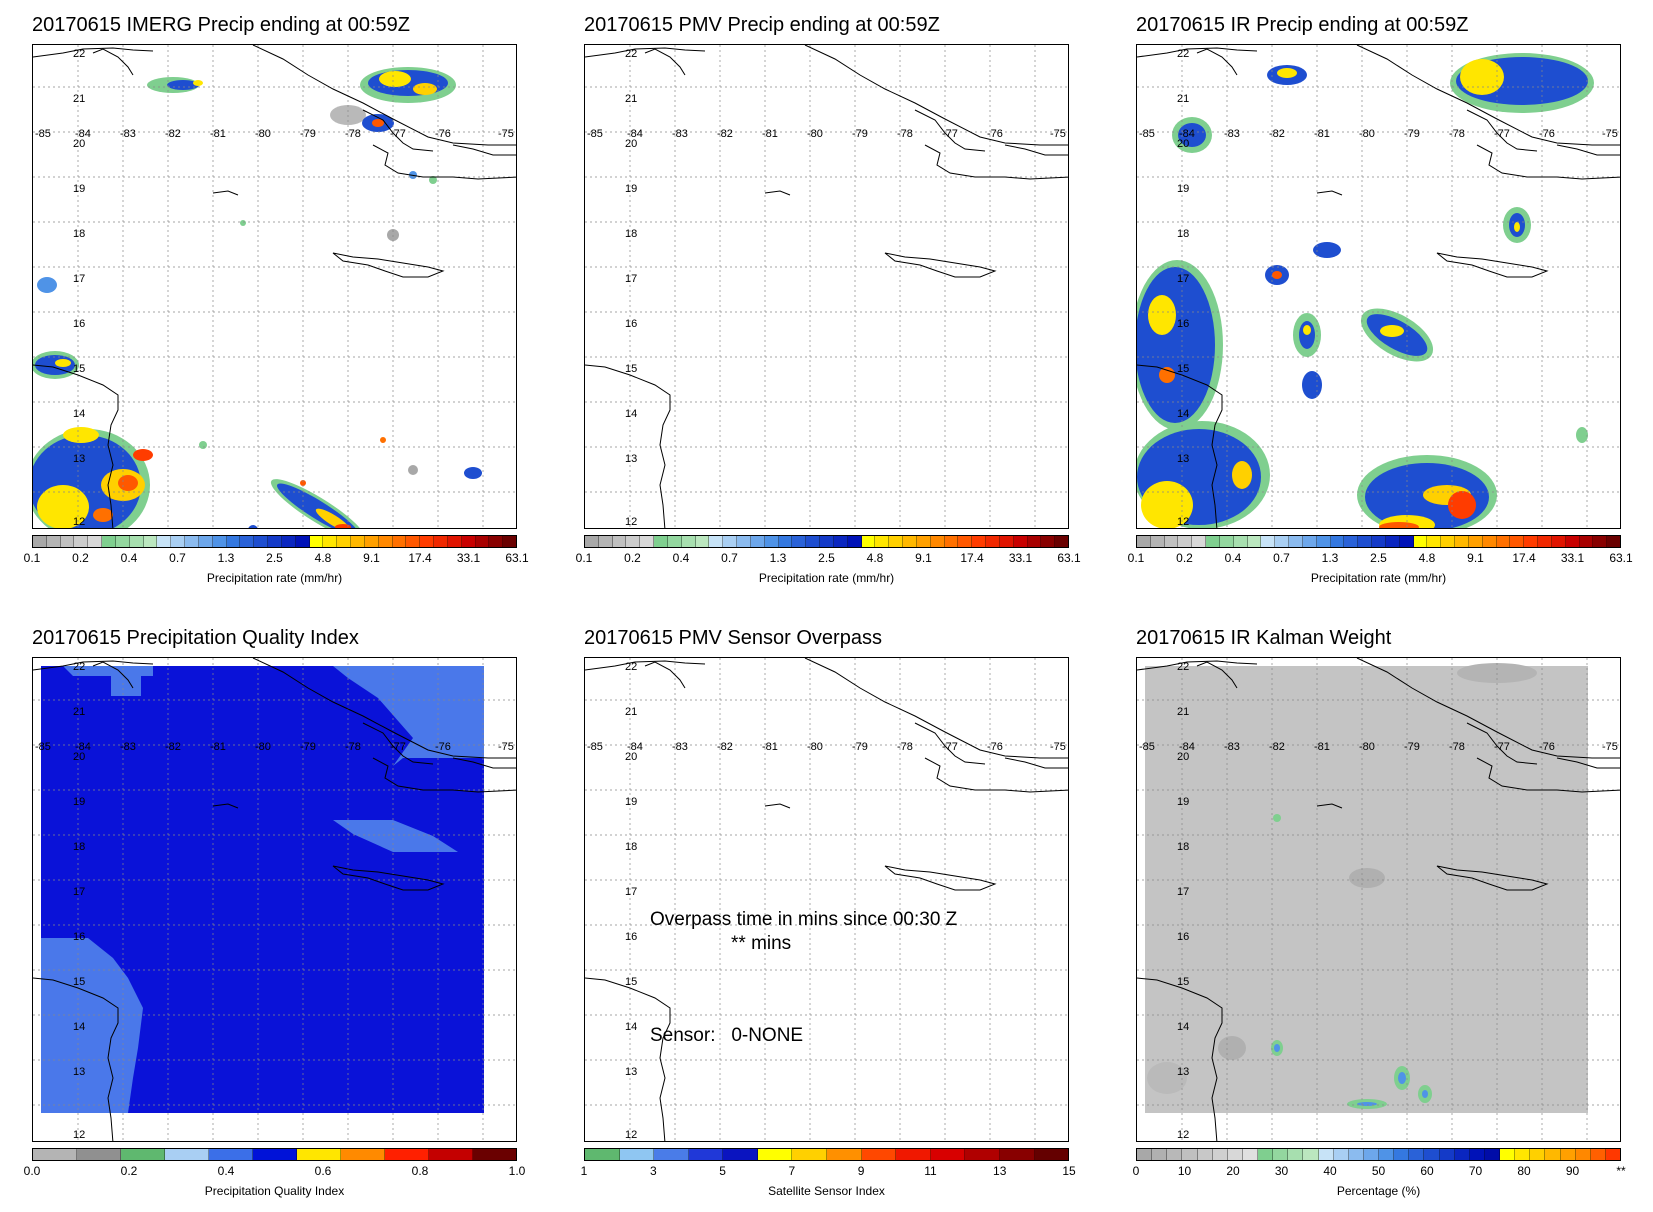 The height and width of the screenshot is (1212, 1653). Describe the element at coordinates (1427, 1171) in the screenshot. I see `colorbar-tick-label: 60` at that location.